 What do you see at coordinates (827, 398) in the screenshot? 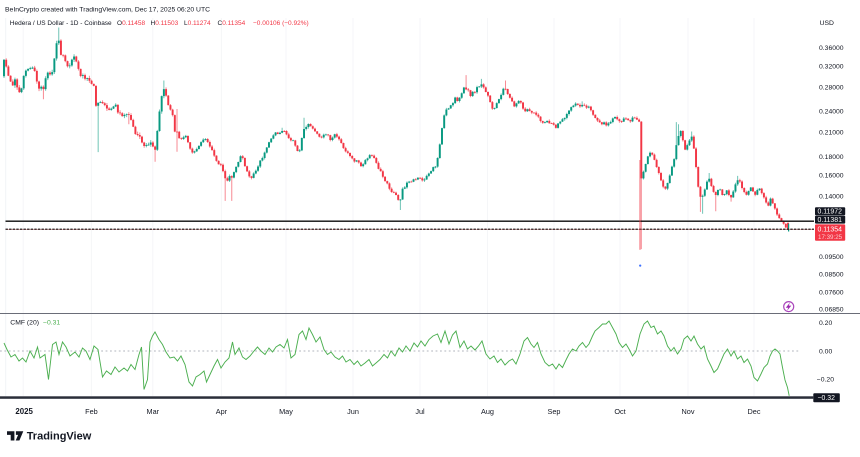
I see `svg-text: −0.32` at bounding box center [827, 398].